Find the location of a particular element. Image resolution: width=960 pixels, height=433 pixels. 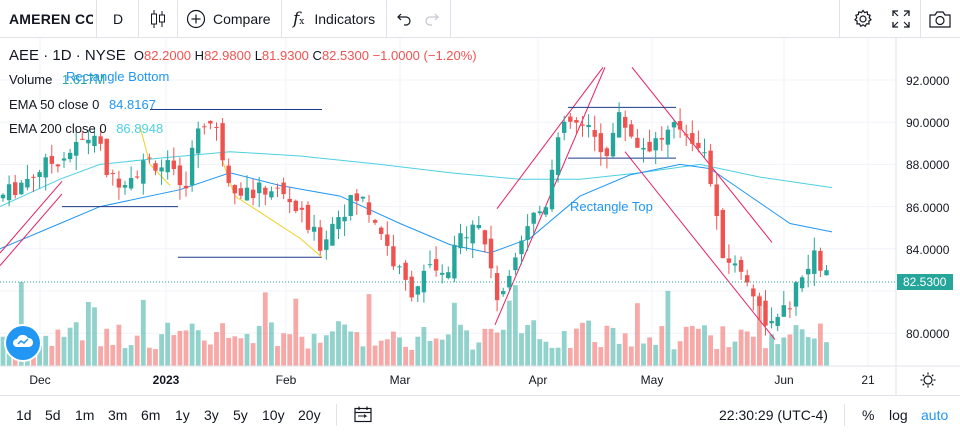

range-3m: 3m is located at coordinates (118, 415).